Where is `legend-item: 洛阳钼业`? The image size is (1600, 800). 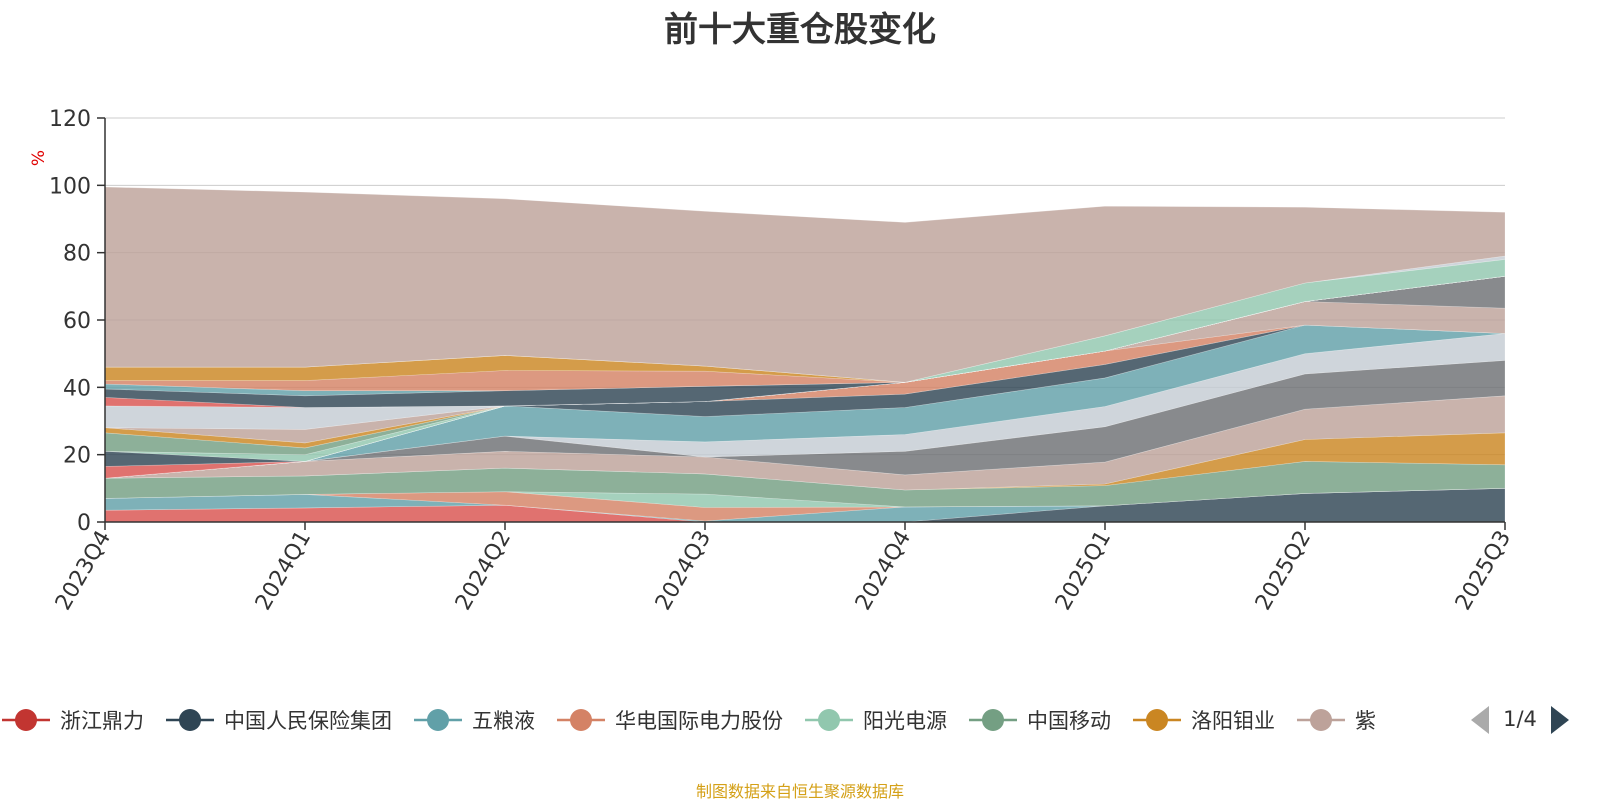
legend-item: 洛阳钼业 is located at coordinates (1203, 721).